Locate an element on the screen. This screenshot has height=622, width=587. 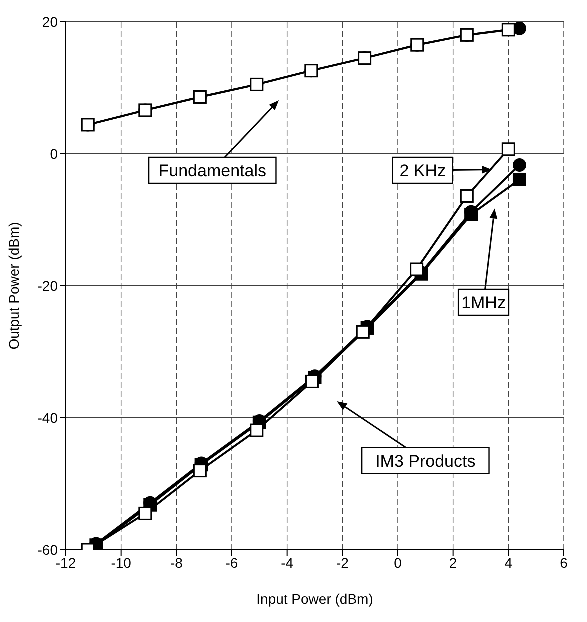
x-tick-label: -10 is located at coordinates (121, 562).